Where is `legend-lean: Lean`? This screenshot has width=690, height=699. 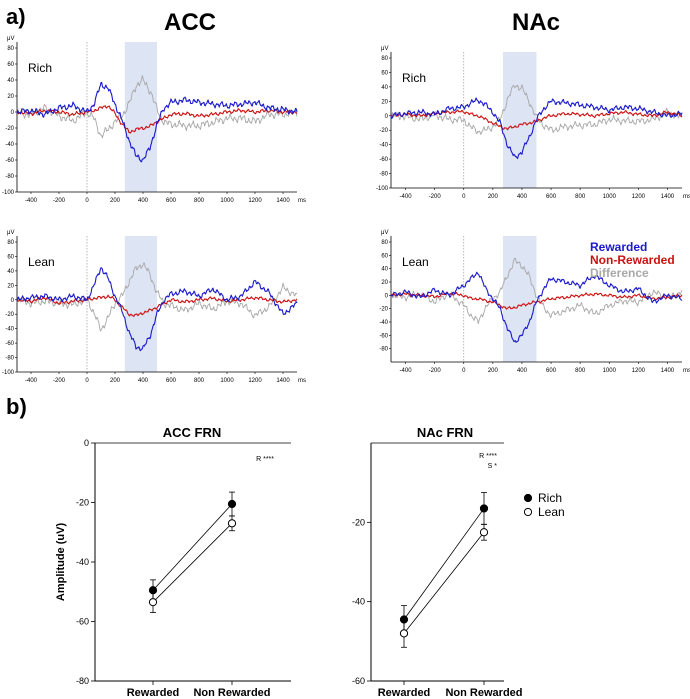 legend-lean: Lean is located at coordinates (551, 512).